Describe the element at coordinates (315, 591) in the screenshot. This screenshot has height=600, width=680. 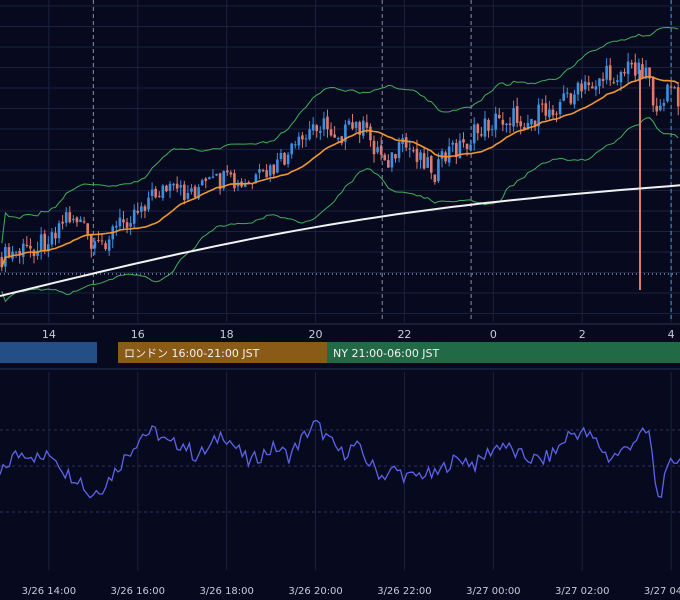
I see `lower-tick-label: 3/26 20:00` at that location.